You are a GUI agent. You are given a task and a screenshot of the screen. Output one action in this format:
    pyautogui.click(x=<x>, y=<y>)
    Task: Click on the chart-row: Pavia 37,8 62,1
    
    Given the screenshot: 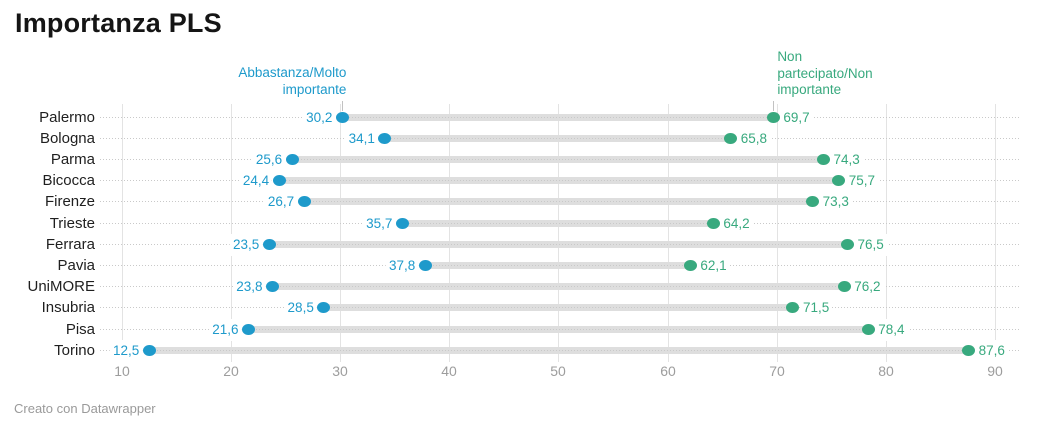 What is the action you would take?
    pyautogui.click(x=523, y=265)
    